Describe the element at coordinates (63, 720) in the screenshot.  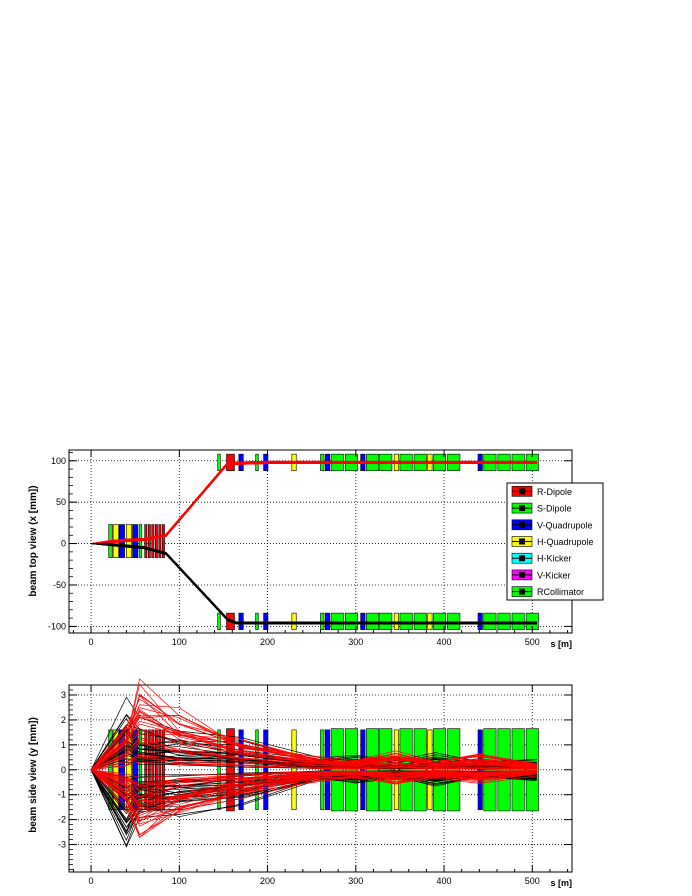
I see `y-tick-label: 2` at that location.